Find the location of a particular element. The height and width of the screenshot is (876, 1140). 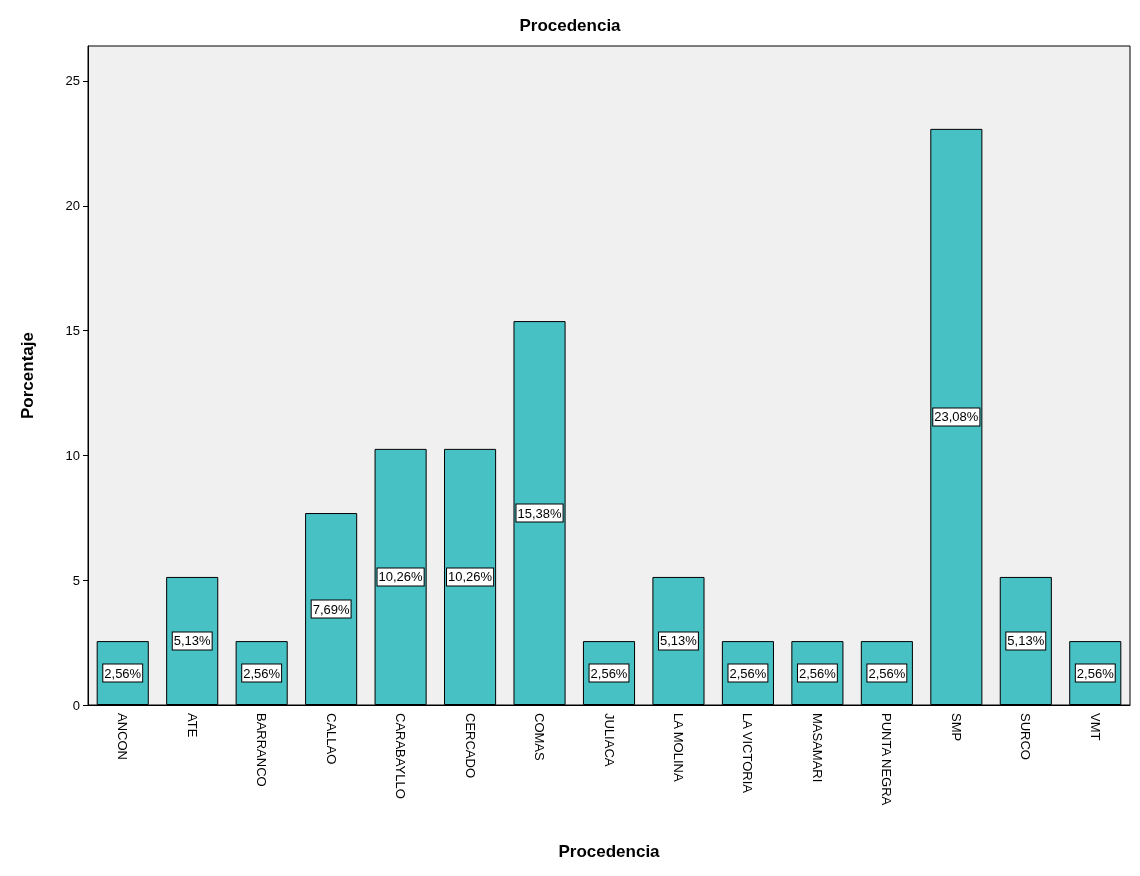

x-axis-title: Procedencia is located at coordinates (609, 851).